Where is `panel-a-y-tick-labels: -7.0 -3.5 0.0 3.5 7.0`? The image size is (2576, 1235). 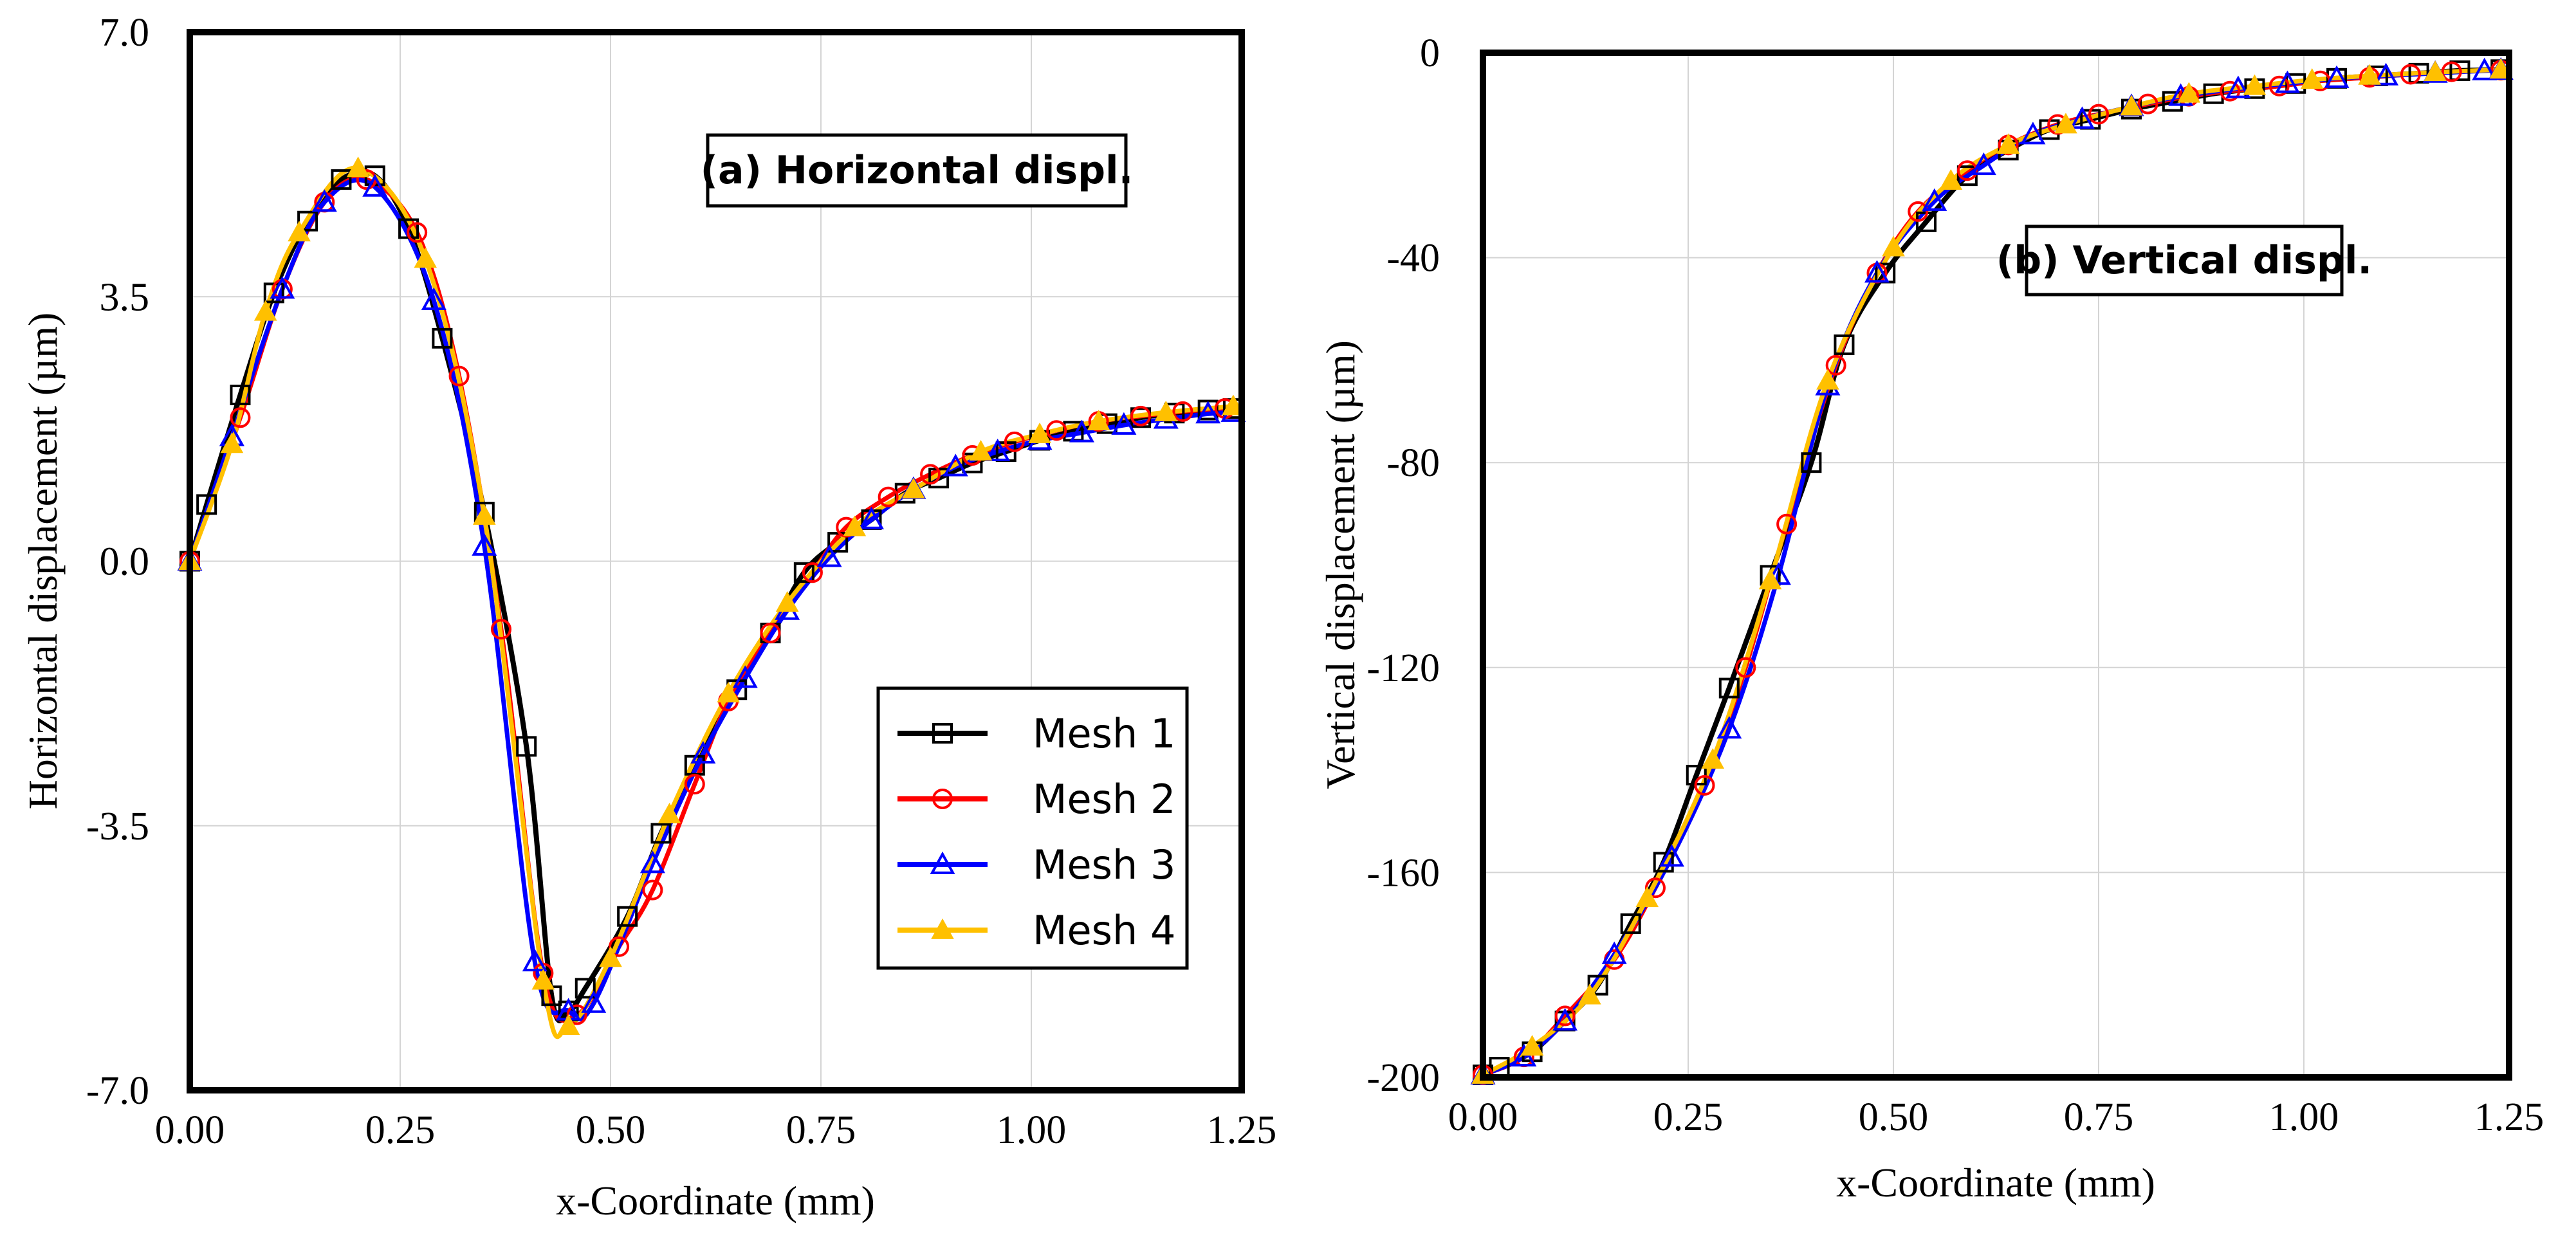 panel-a-y-tick-labels: -7.0 -3.5 0.0 3.5 7.0 is located at coordinates (117, 562).